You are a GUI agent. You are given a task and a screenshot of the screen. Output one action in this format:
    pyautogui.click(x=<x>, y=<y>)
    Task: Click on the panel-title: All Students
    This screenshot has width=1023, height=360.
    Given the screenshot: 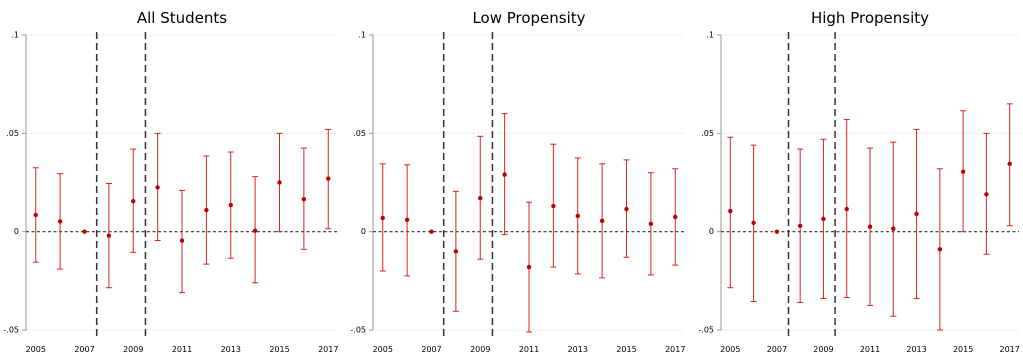 What is the action you would take?
    pyautogui.click(x=182, y=18)
    